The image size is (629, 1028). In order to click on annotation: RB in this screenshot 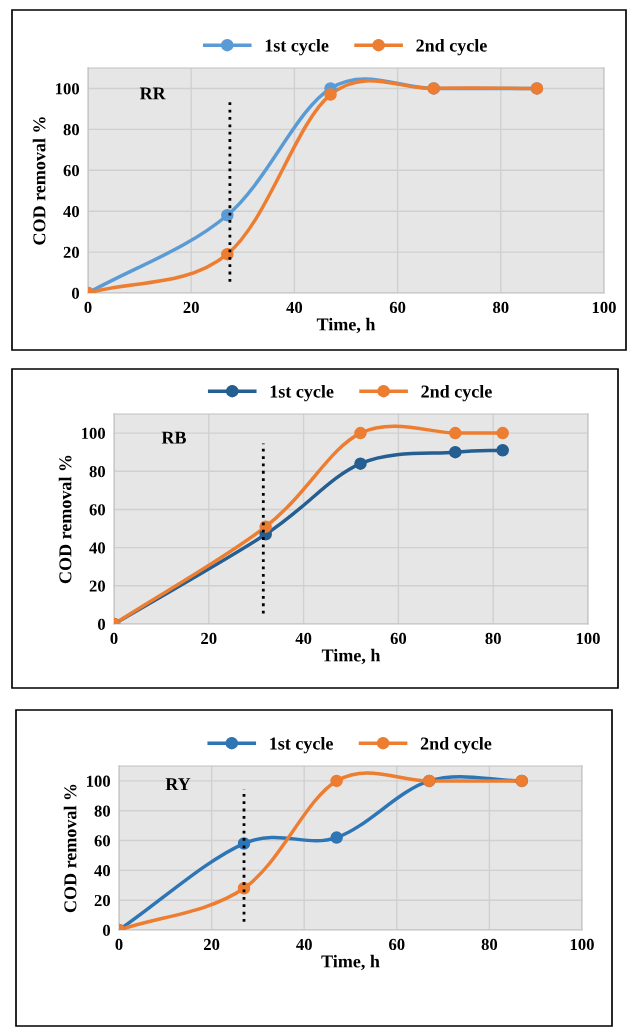, I will do `click(173, 437)`.